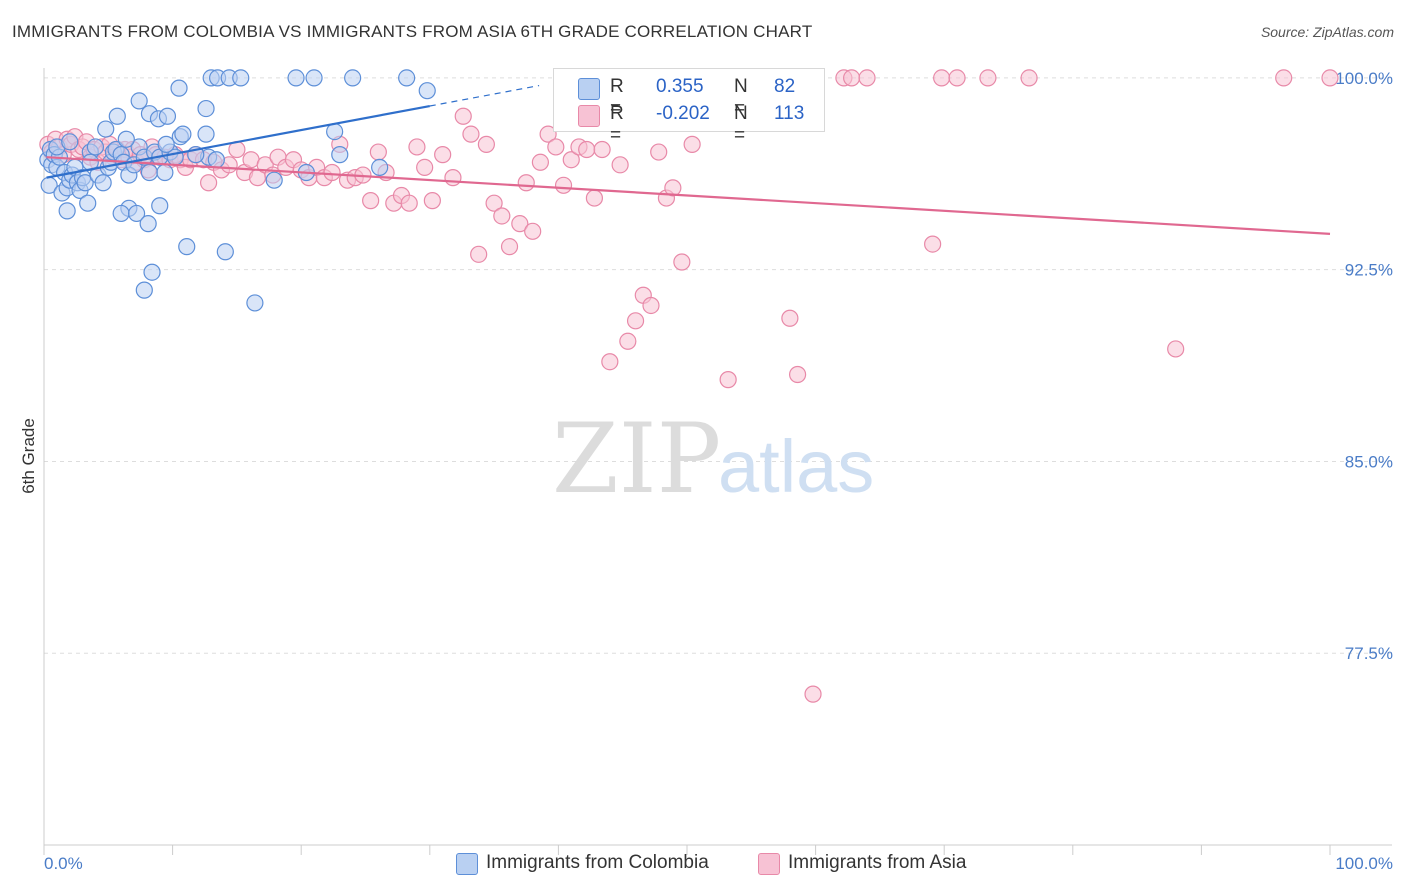 Image resolution: width=1406 pixels, height=892 pixels. What do you see at coordinates (589, 89) in the screenshot?
I see `colombia-swatch` at bounding box center [589, 89].